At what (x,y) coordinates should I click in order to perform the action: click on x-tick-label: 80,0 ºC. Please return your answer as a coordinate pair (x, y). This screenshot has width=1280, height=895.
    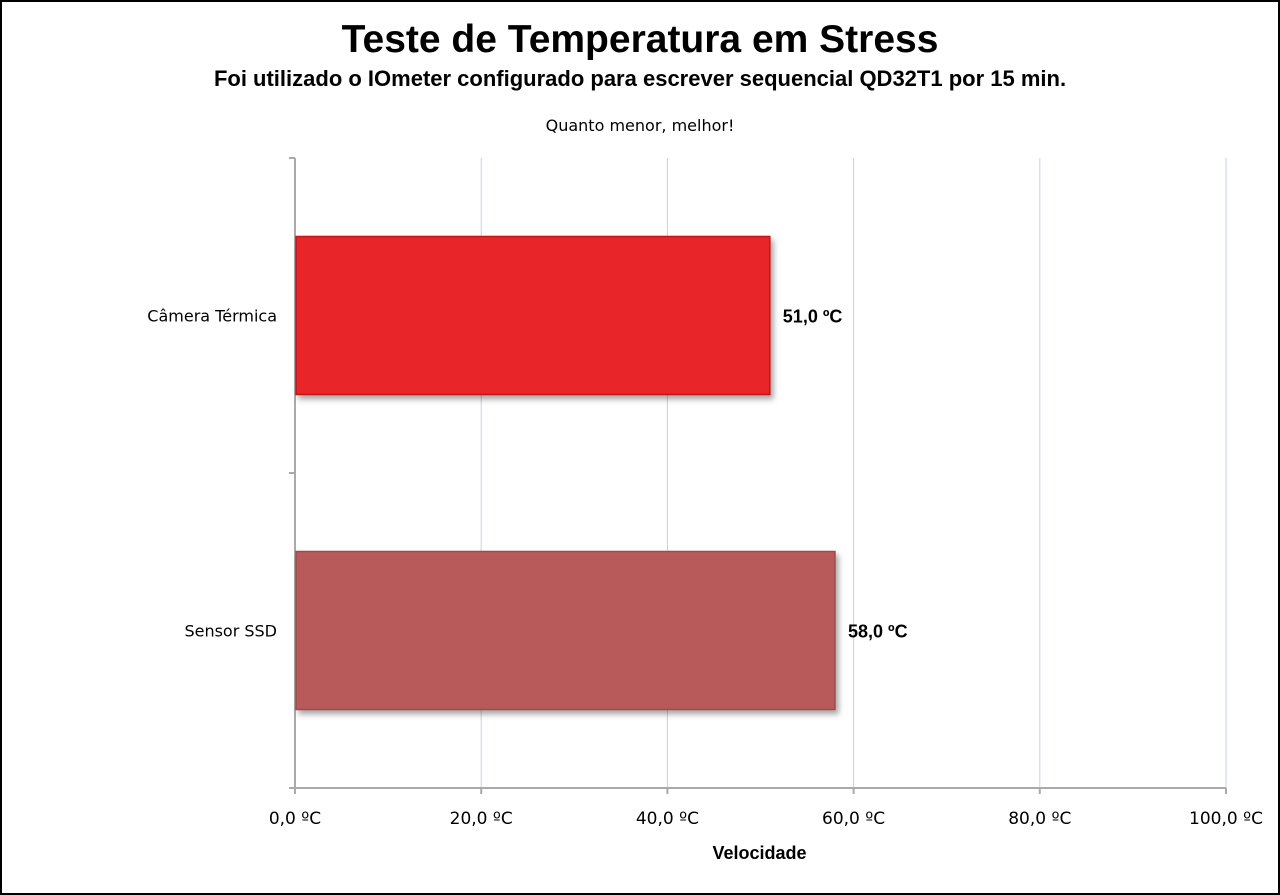
    Looking at the image, I should click on (1039, 819).